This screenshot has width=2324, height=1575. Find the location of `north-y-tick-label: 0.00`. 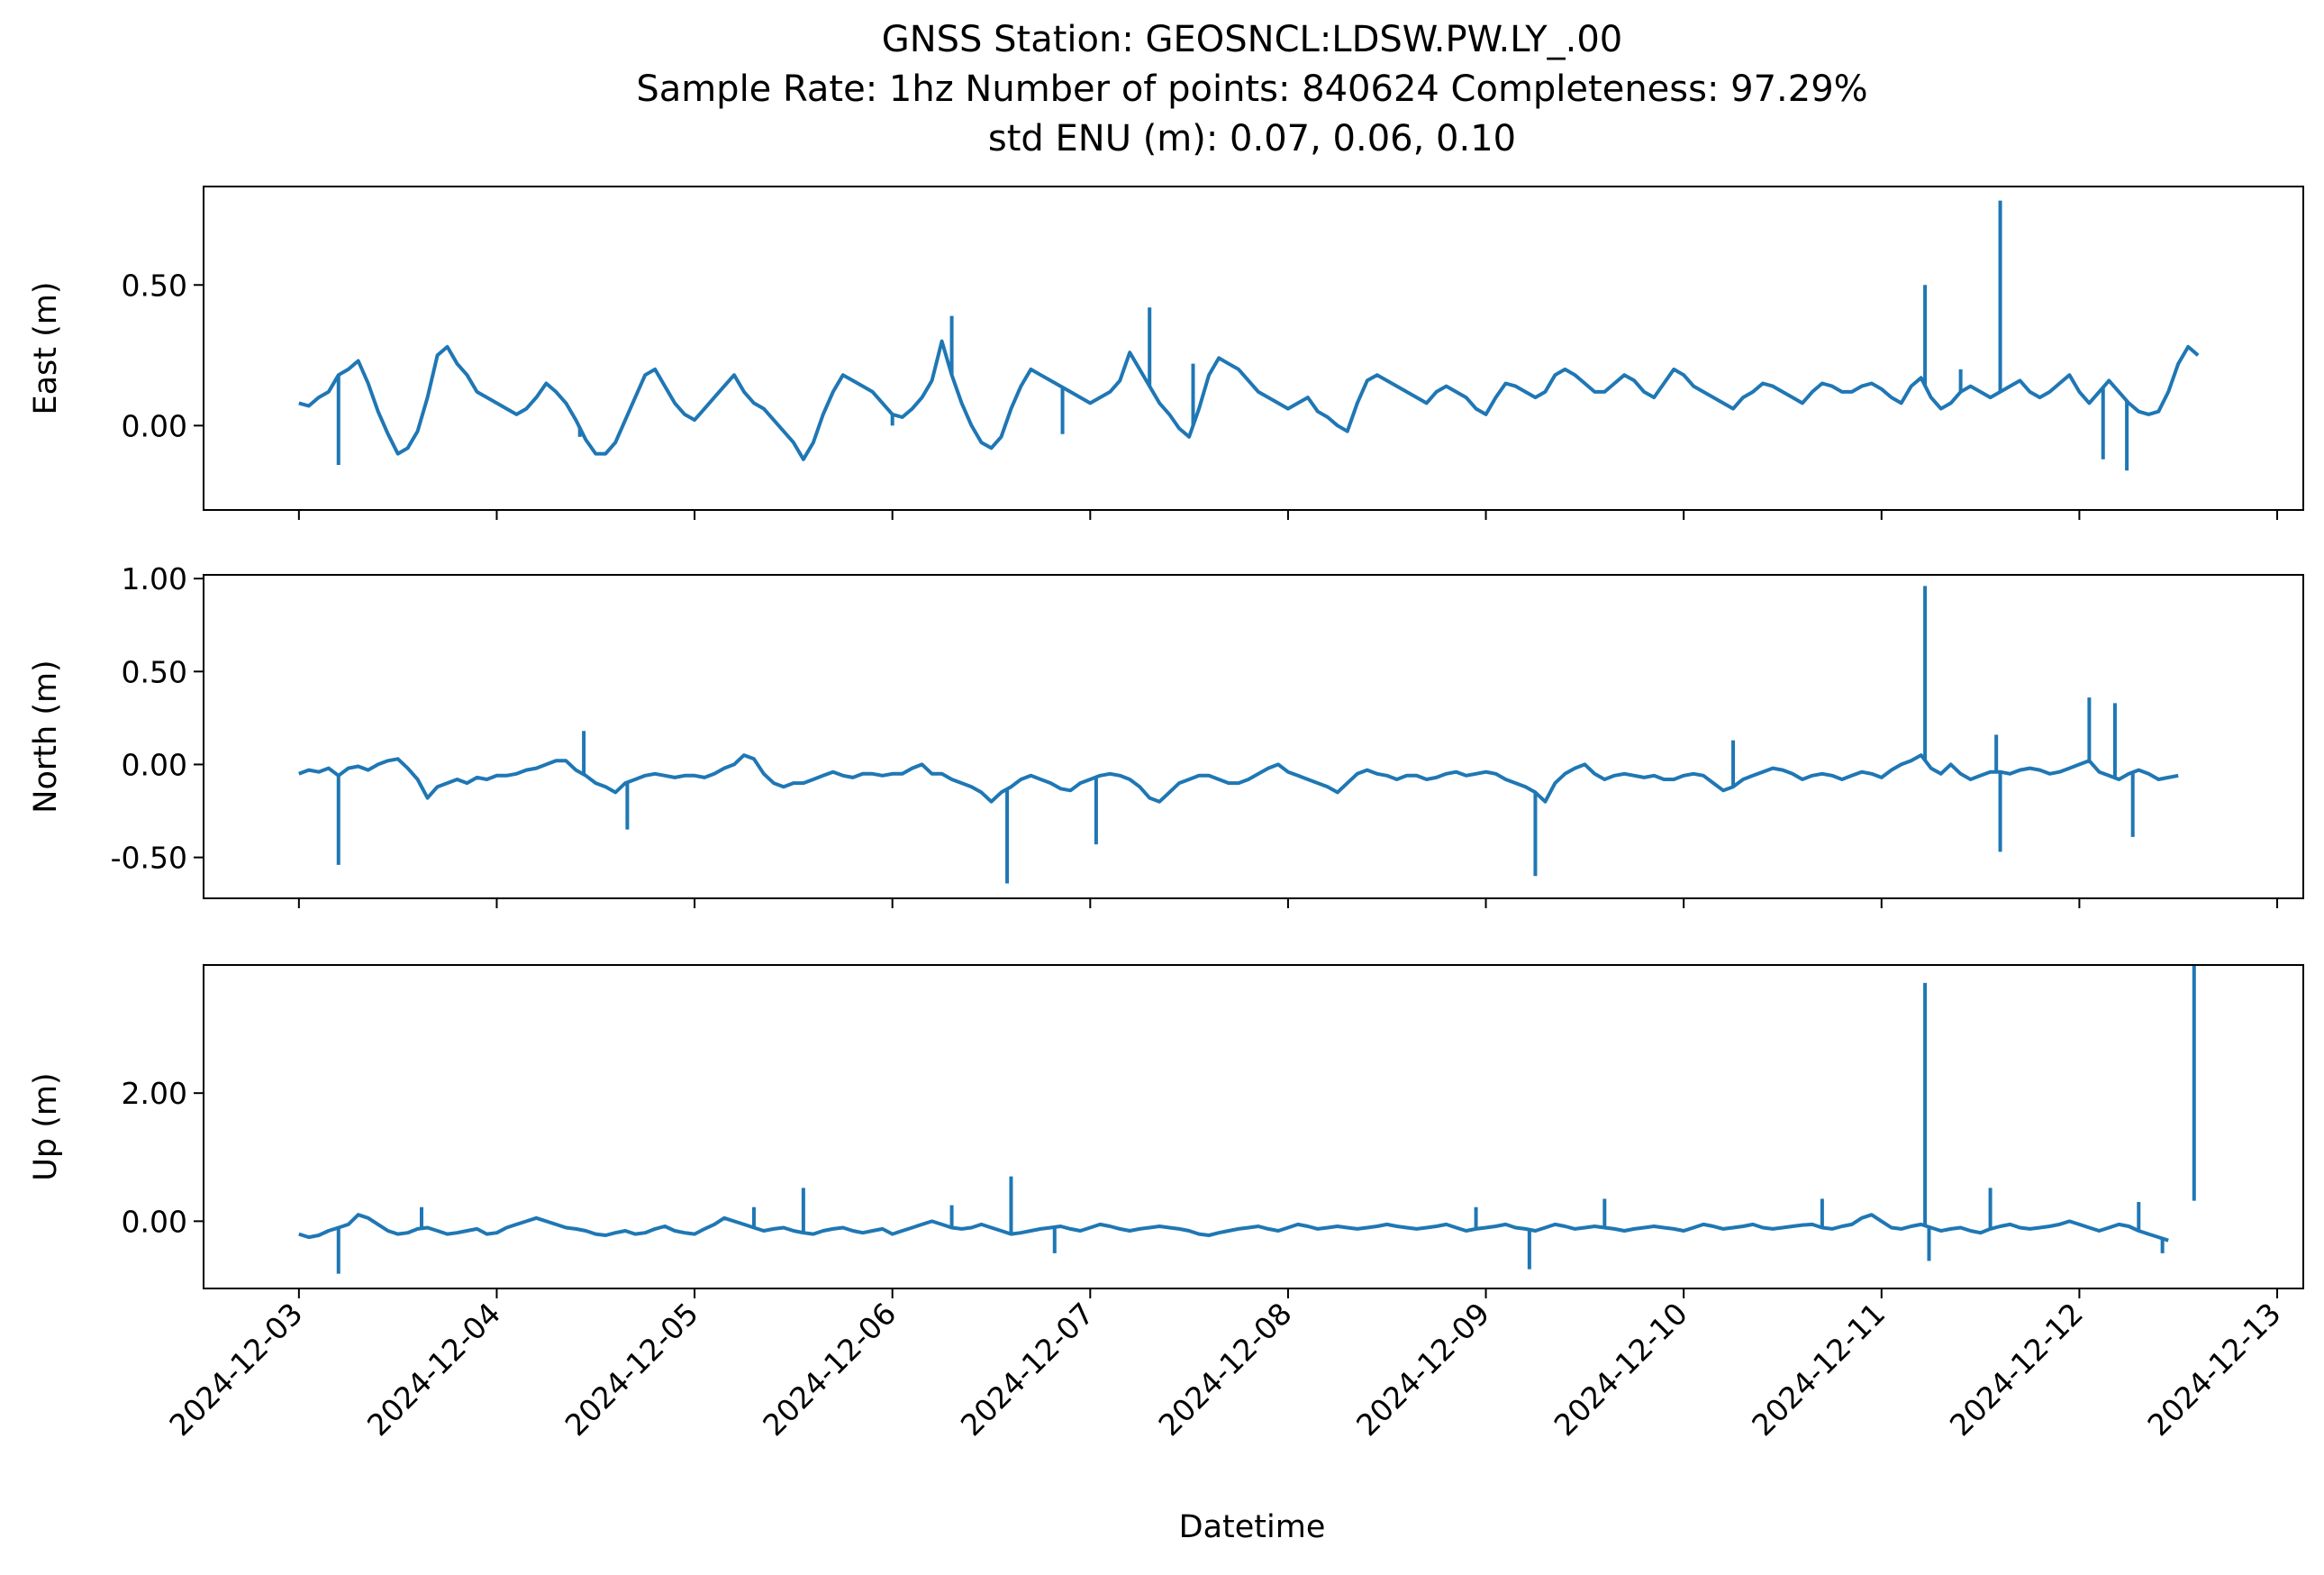

north-y-tick-label: 0.00 is located at coordinates (155, 764).